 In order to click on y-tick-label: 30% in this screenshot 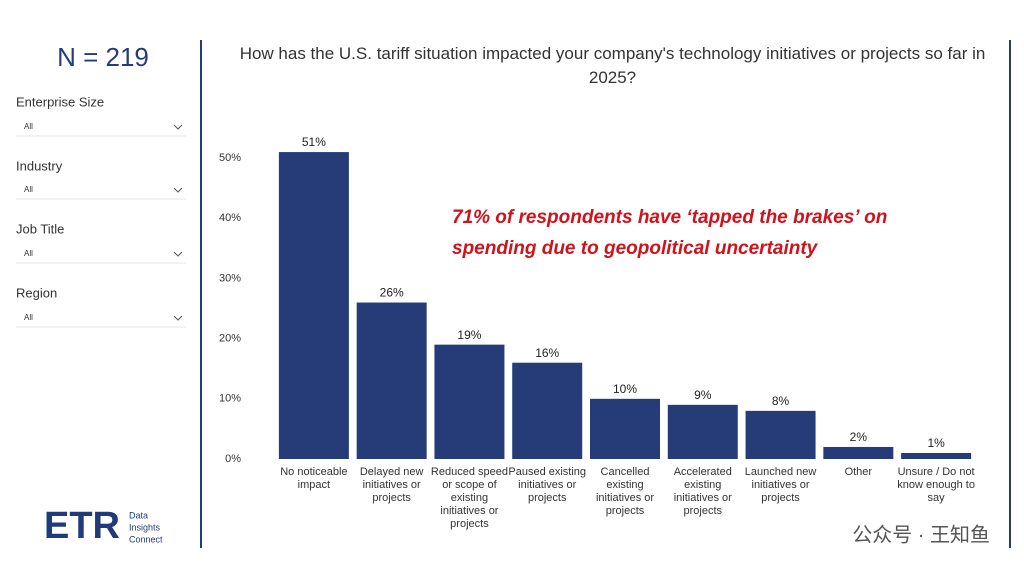, I will do `click(230, 278)`.